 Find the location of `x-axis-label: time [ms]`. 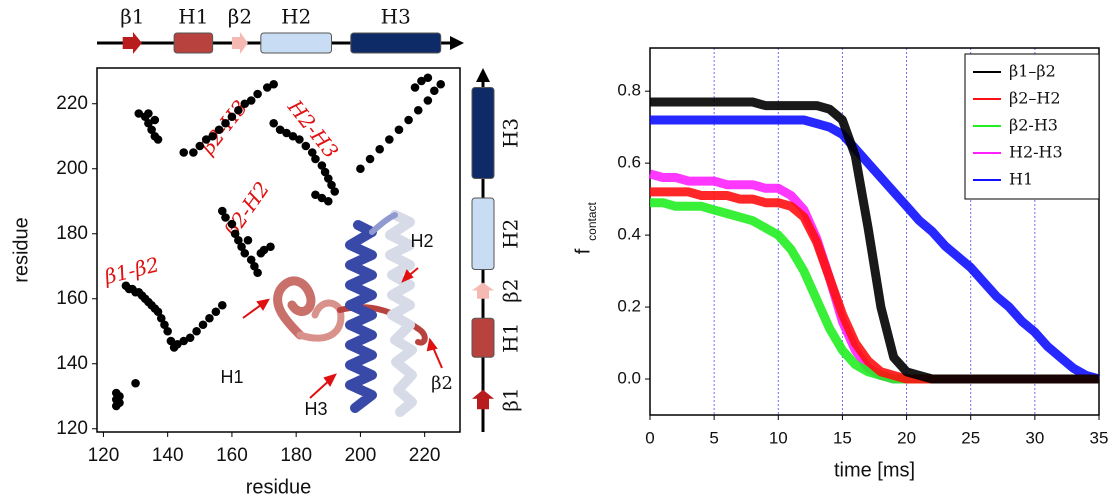

x-axis-label: time [ms] is located at coordinates (874, 470).